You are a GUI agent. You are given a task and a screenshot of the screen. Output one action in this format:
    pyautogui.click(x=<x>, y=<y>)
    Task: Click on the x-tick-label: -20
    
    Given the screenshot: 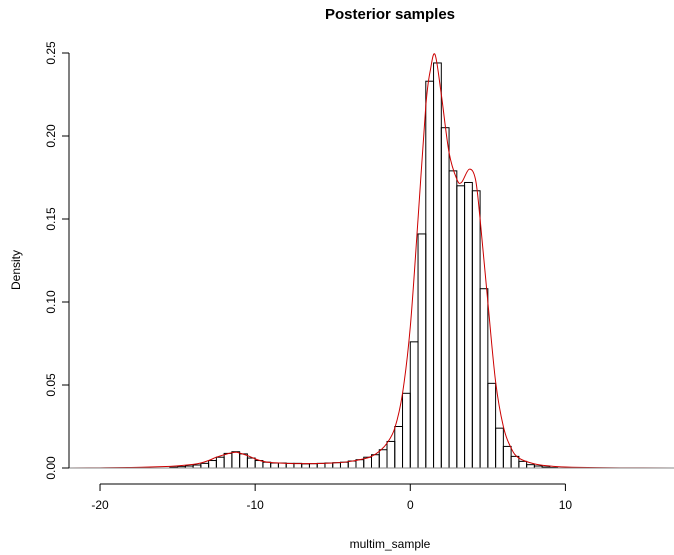 What is the action you would take?
    pyautogui.click(x=100, y=505)
    